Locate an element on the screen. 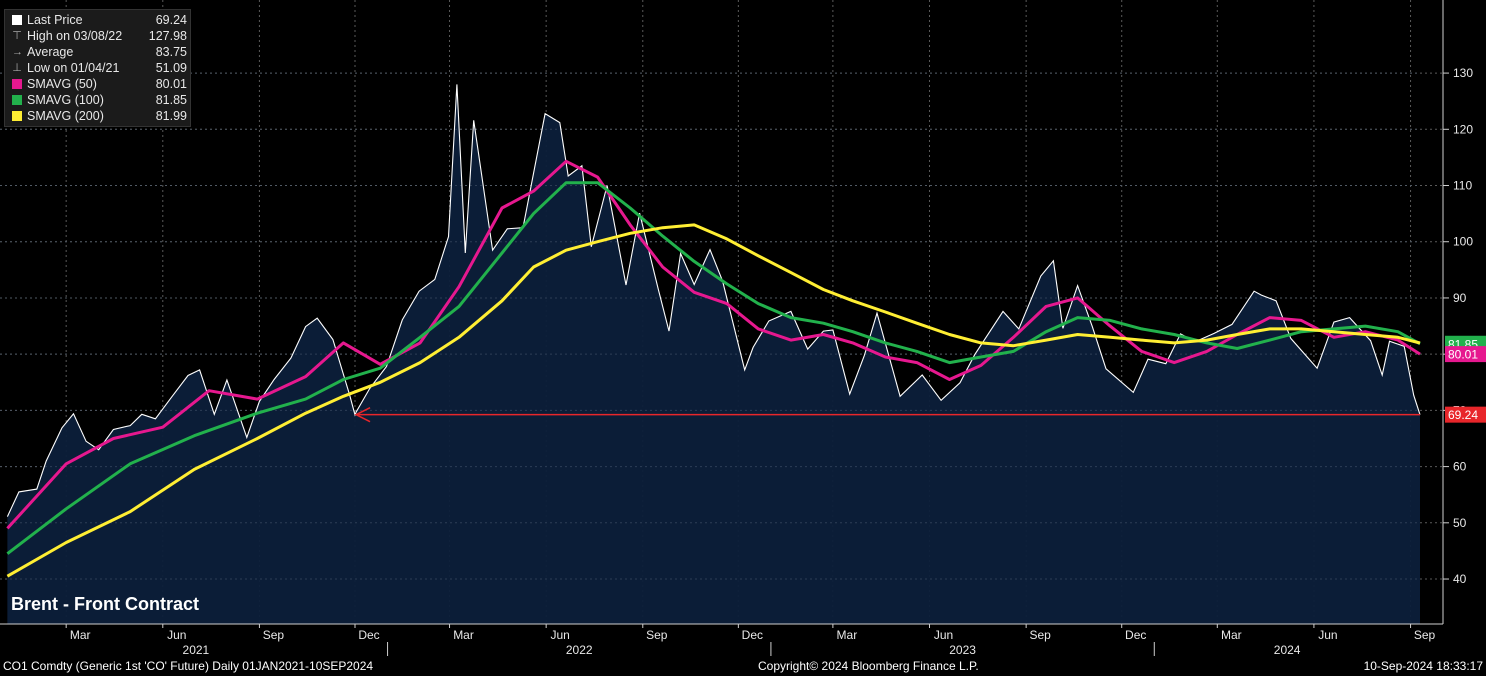 This screenshot has width=1486, height=676. year-label: 2024 is located at coordinates (1287, 649).